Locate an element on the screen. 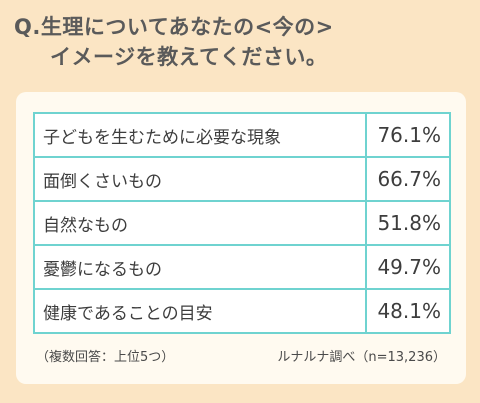 This screenshot has width=480, height=403. row-value: 76.1% is located at coordinates (409, 135).